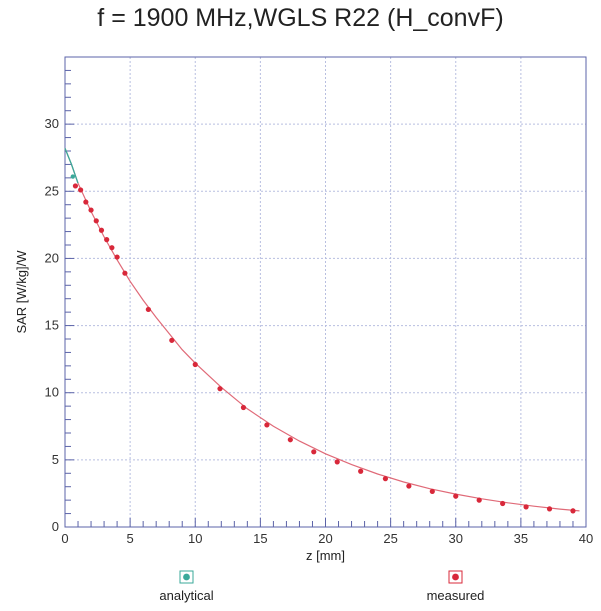 This screenshot has height=611, width=601. What do you see at coordinates (586, 538) in the screenshot?
I see `x-tick-label: 40` at bounding box center [586, 538].